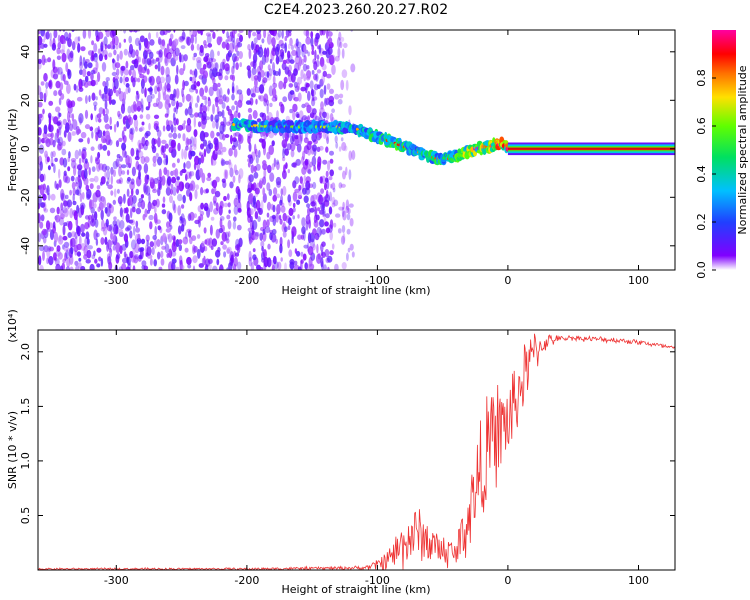 This screenshot has height=600, width=750. What do you see at coordinates (507, 280) in the screenshot?
I see `x-tick-label: 0` at bounding box center [507, 280].